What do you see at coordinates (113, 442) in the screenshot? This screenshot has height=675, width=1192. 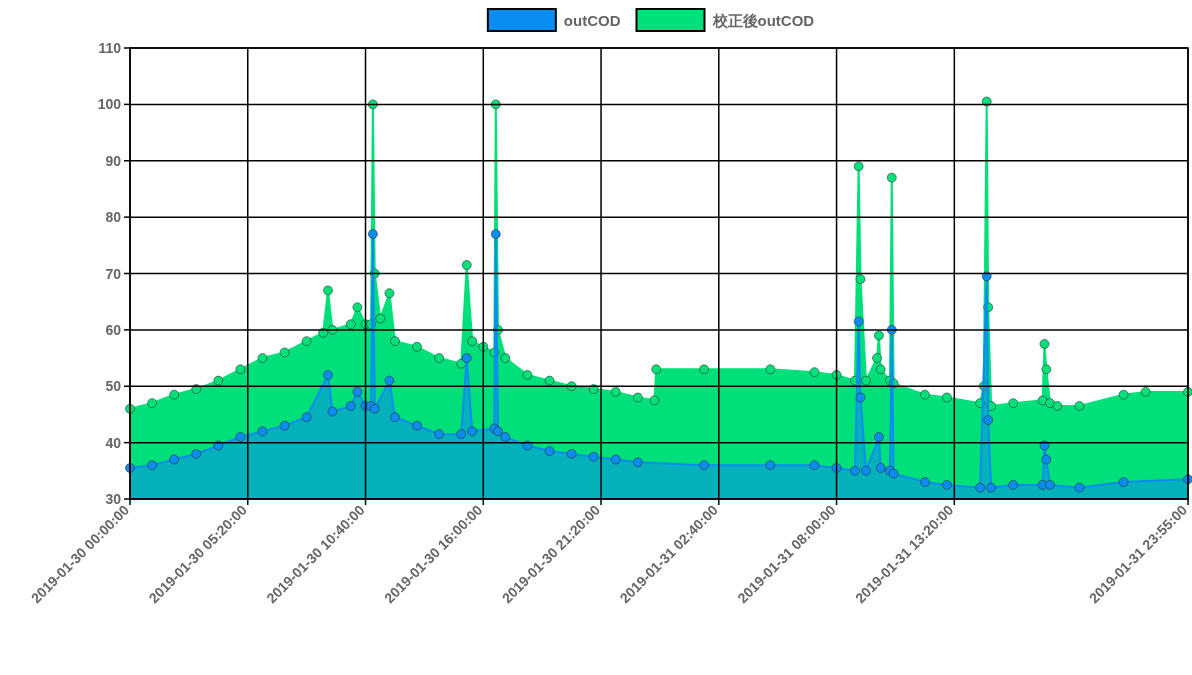 I see `y-tick-label: 40` at bounding box center [113, 442].